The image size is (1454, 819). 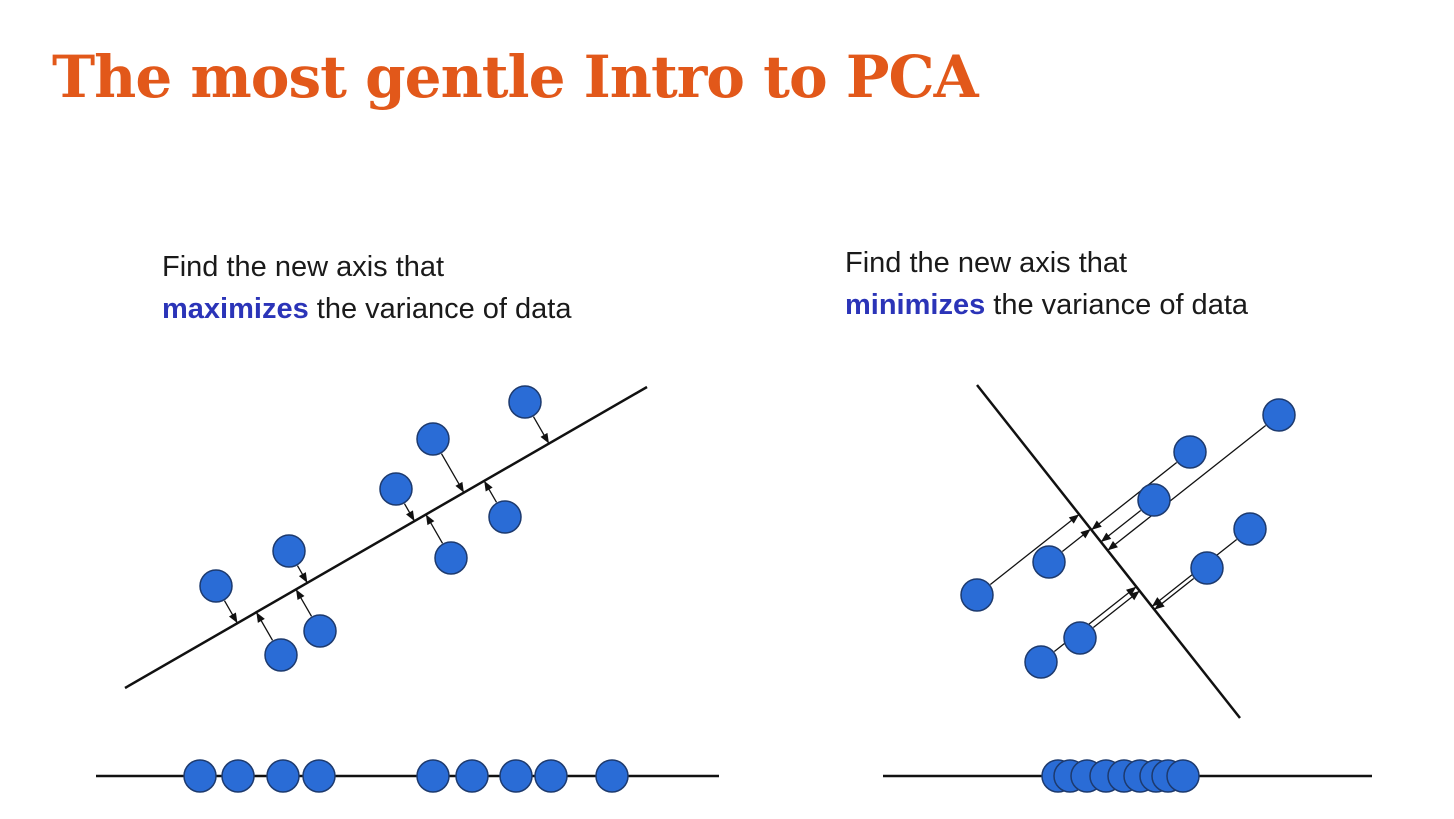 I want to click on caption-maximize-line2: maximizes the variance of data, so click(x=367, y=309).